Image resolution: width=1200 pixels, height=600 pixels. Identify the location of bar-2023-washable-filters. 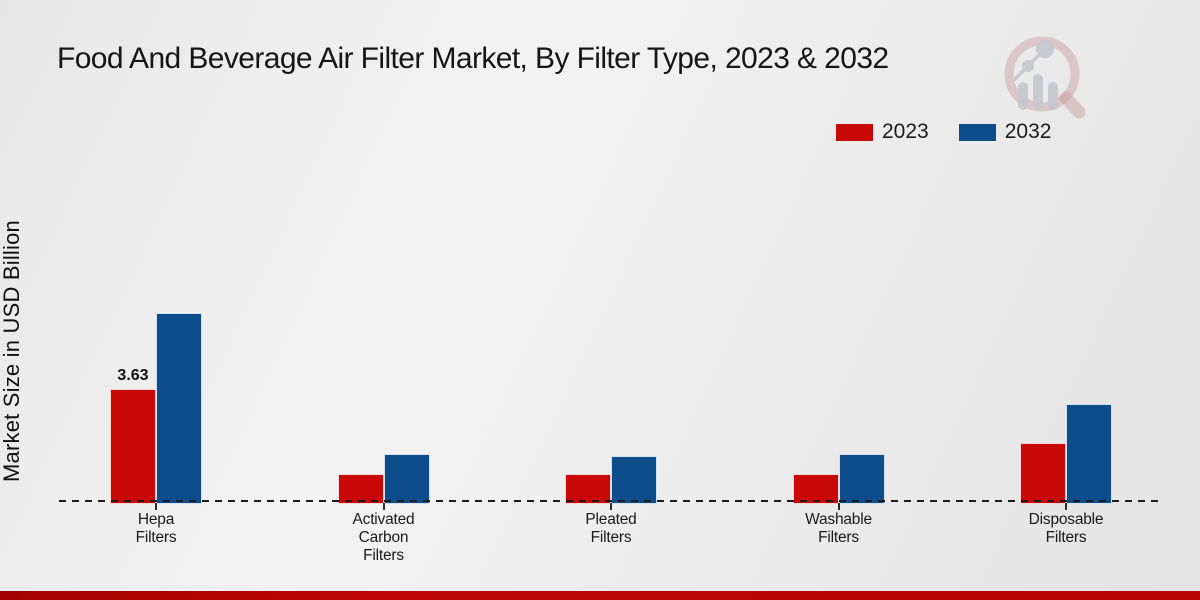
(815, 488).